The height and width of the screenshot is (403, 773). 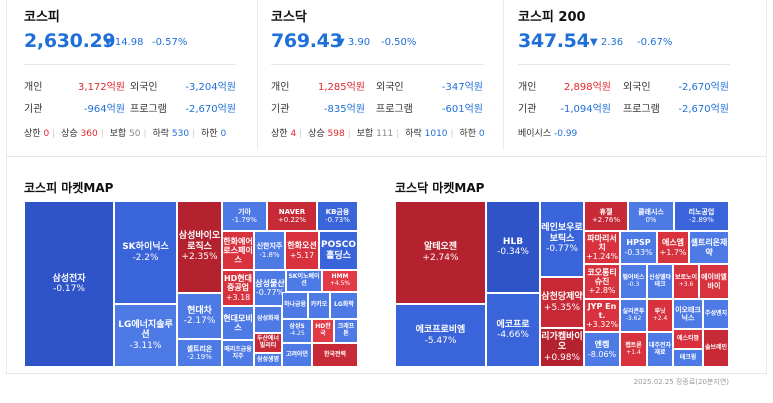 What do you see at coordinates (562, 347) in the screenshot?
I see `treemap-tile: 리가켐바이오 +0.98%` at bounding box center [562, 347].